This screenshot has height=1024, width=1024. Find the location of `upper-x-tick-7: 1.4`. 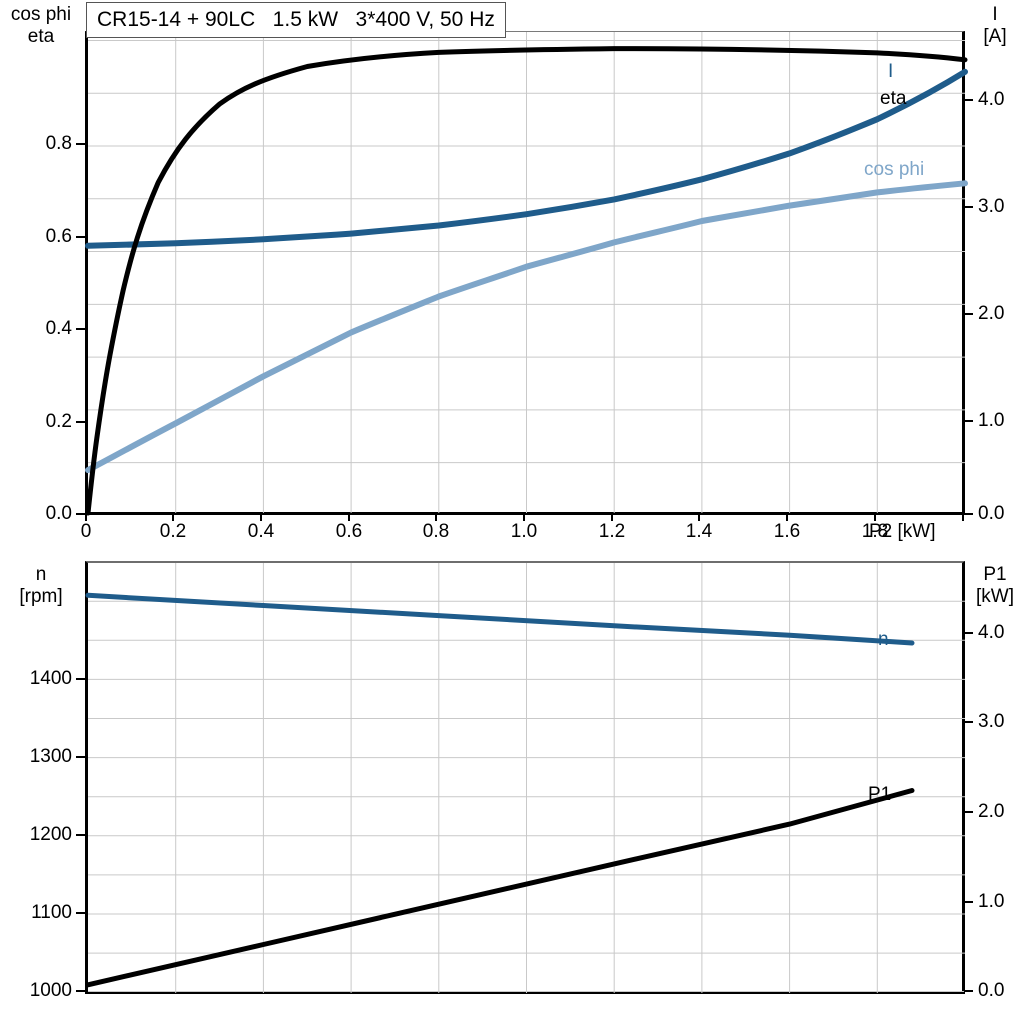

upper-x-tick-7: 1.4 is located at coordinates (699, 531).